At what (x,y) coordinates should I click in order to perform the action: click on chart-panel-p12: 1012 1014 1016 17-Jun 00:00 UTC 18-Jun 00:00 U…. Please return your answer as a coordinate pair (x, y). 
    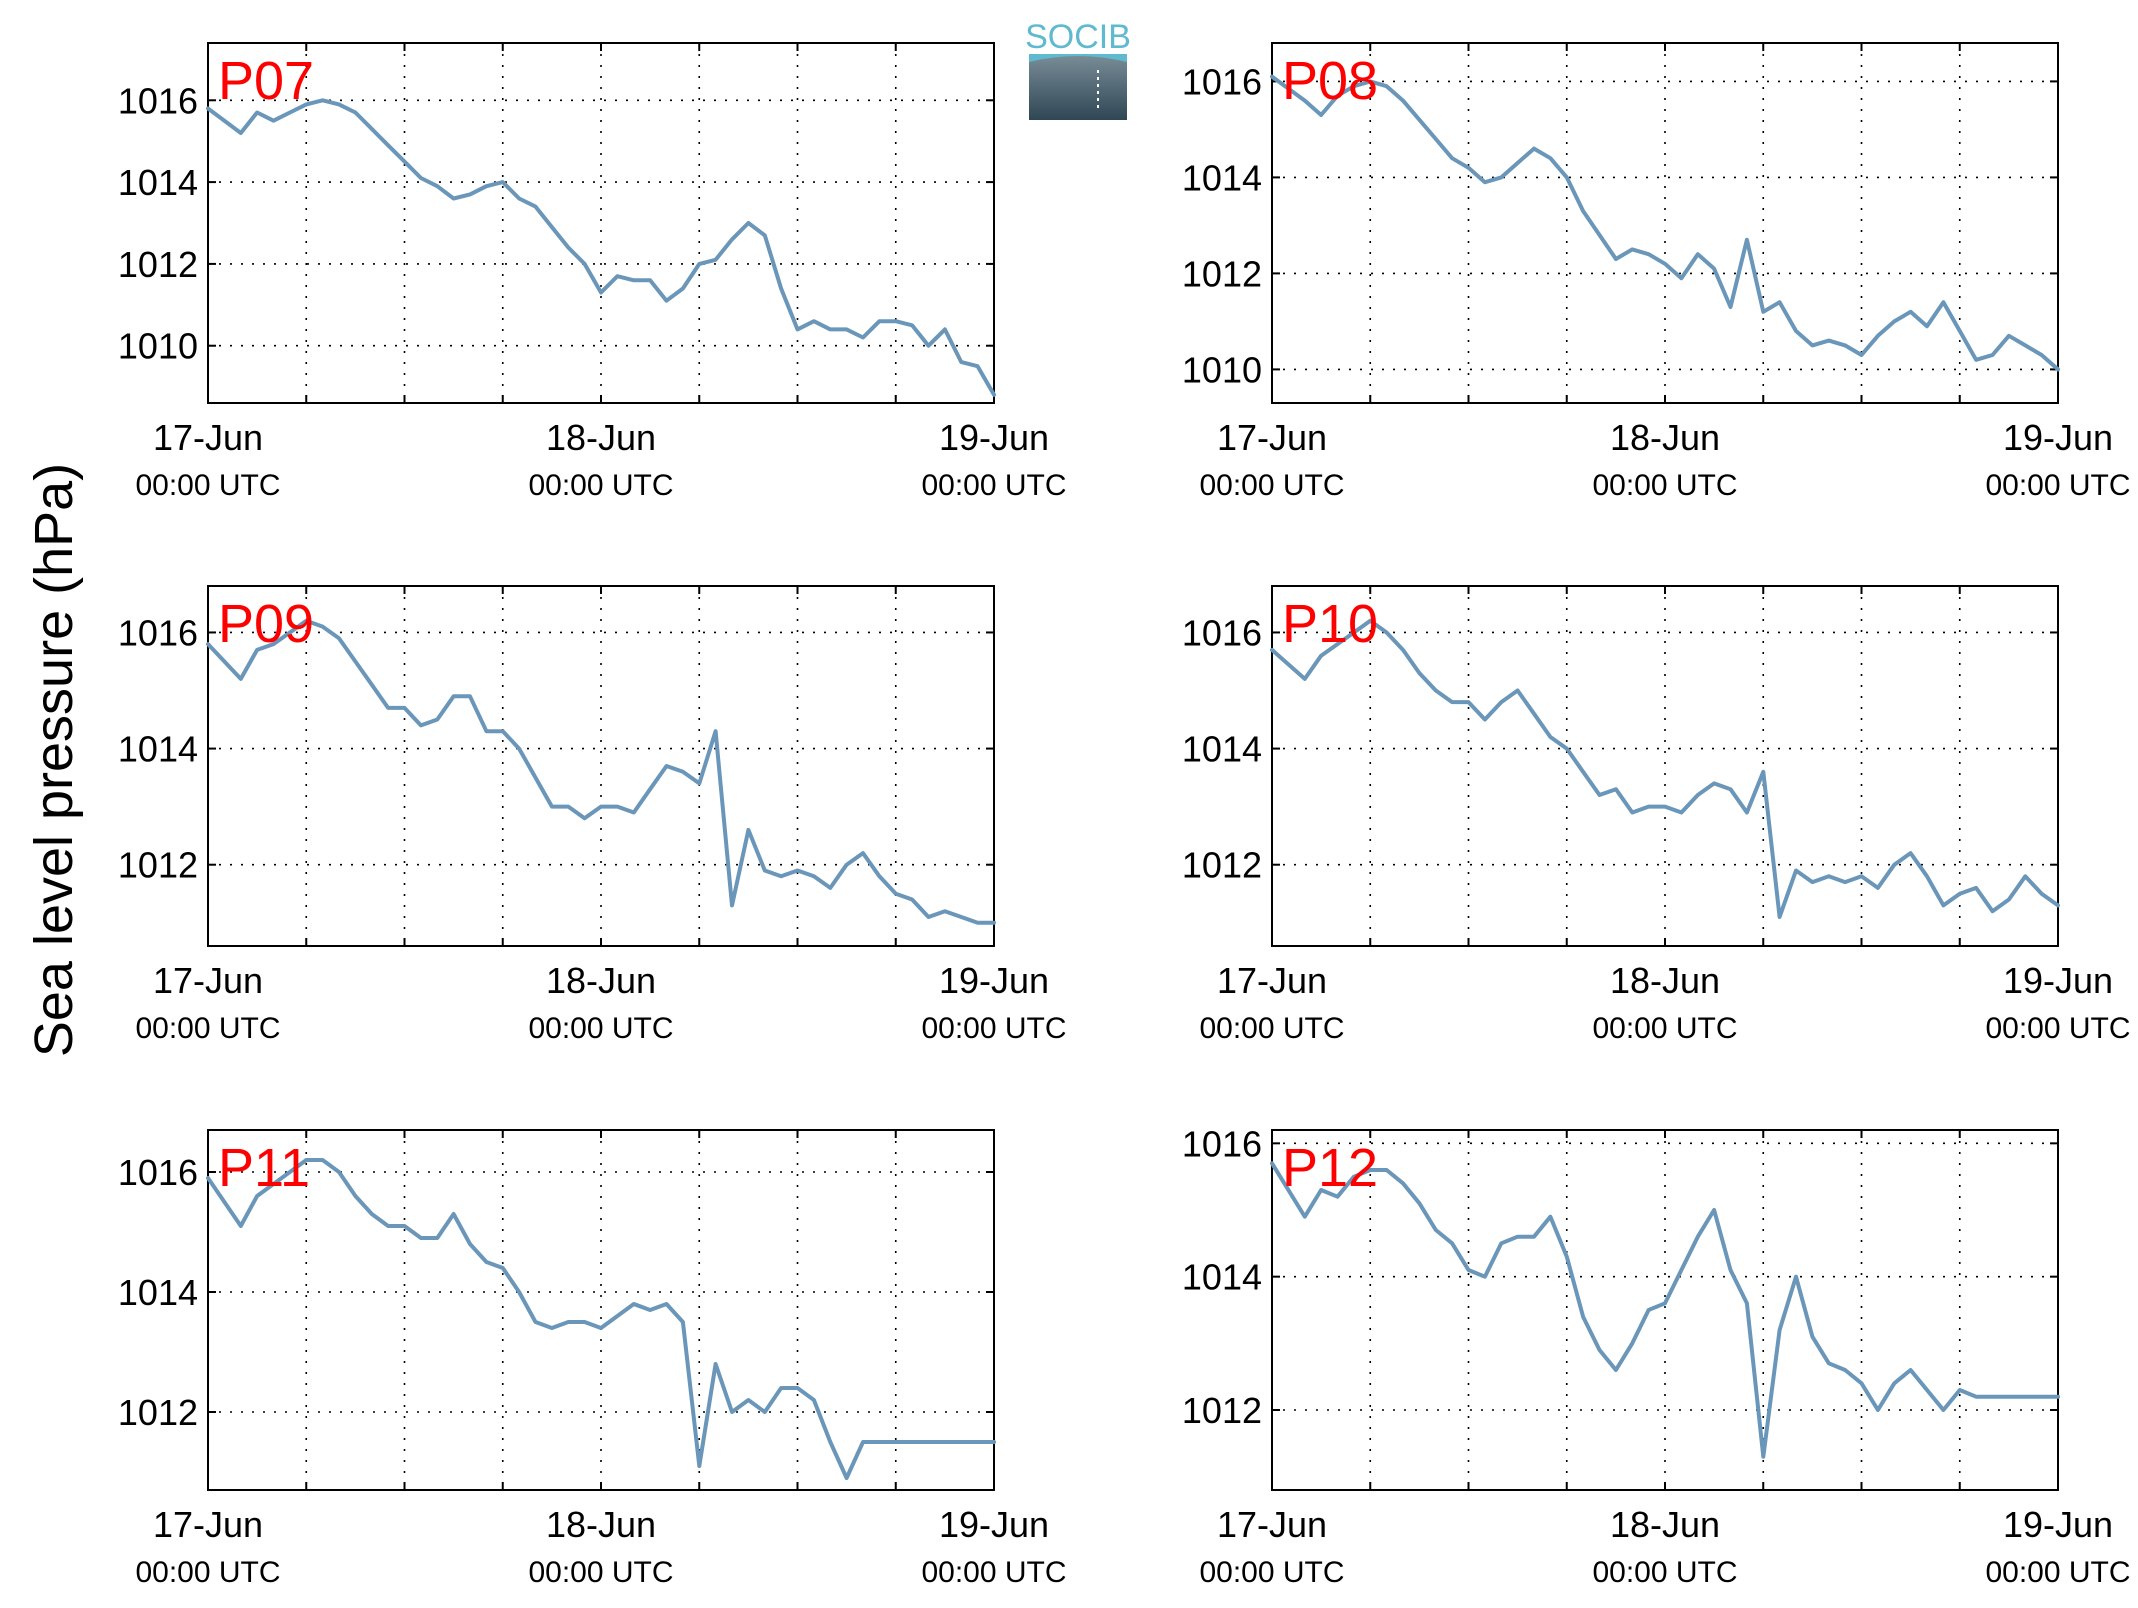
    Looking at the image, I should click on (1656, 1356).